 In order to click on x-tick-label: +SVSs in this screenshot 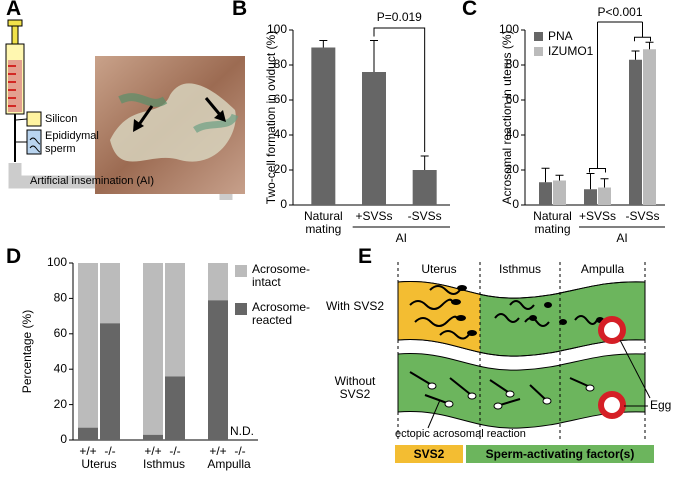, I will do `click(597, 216)`.